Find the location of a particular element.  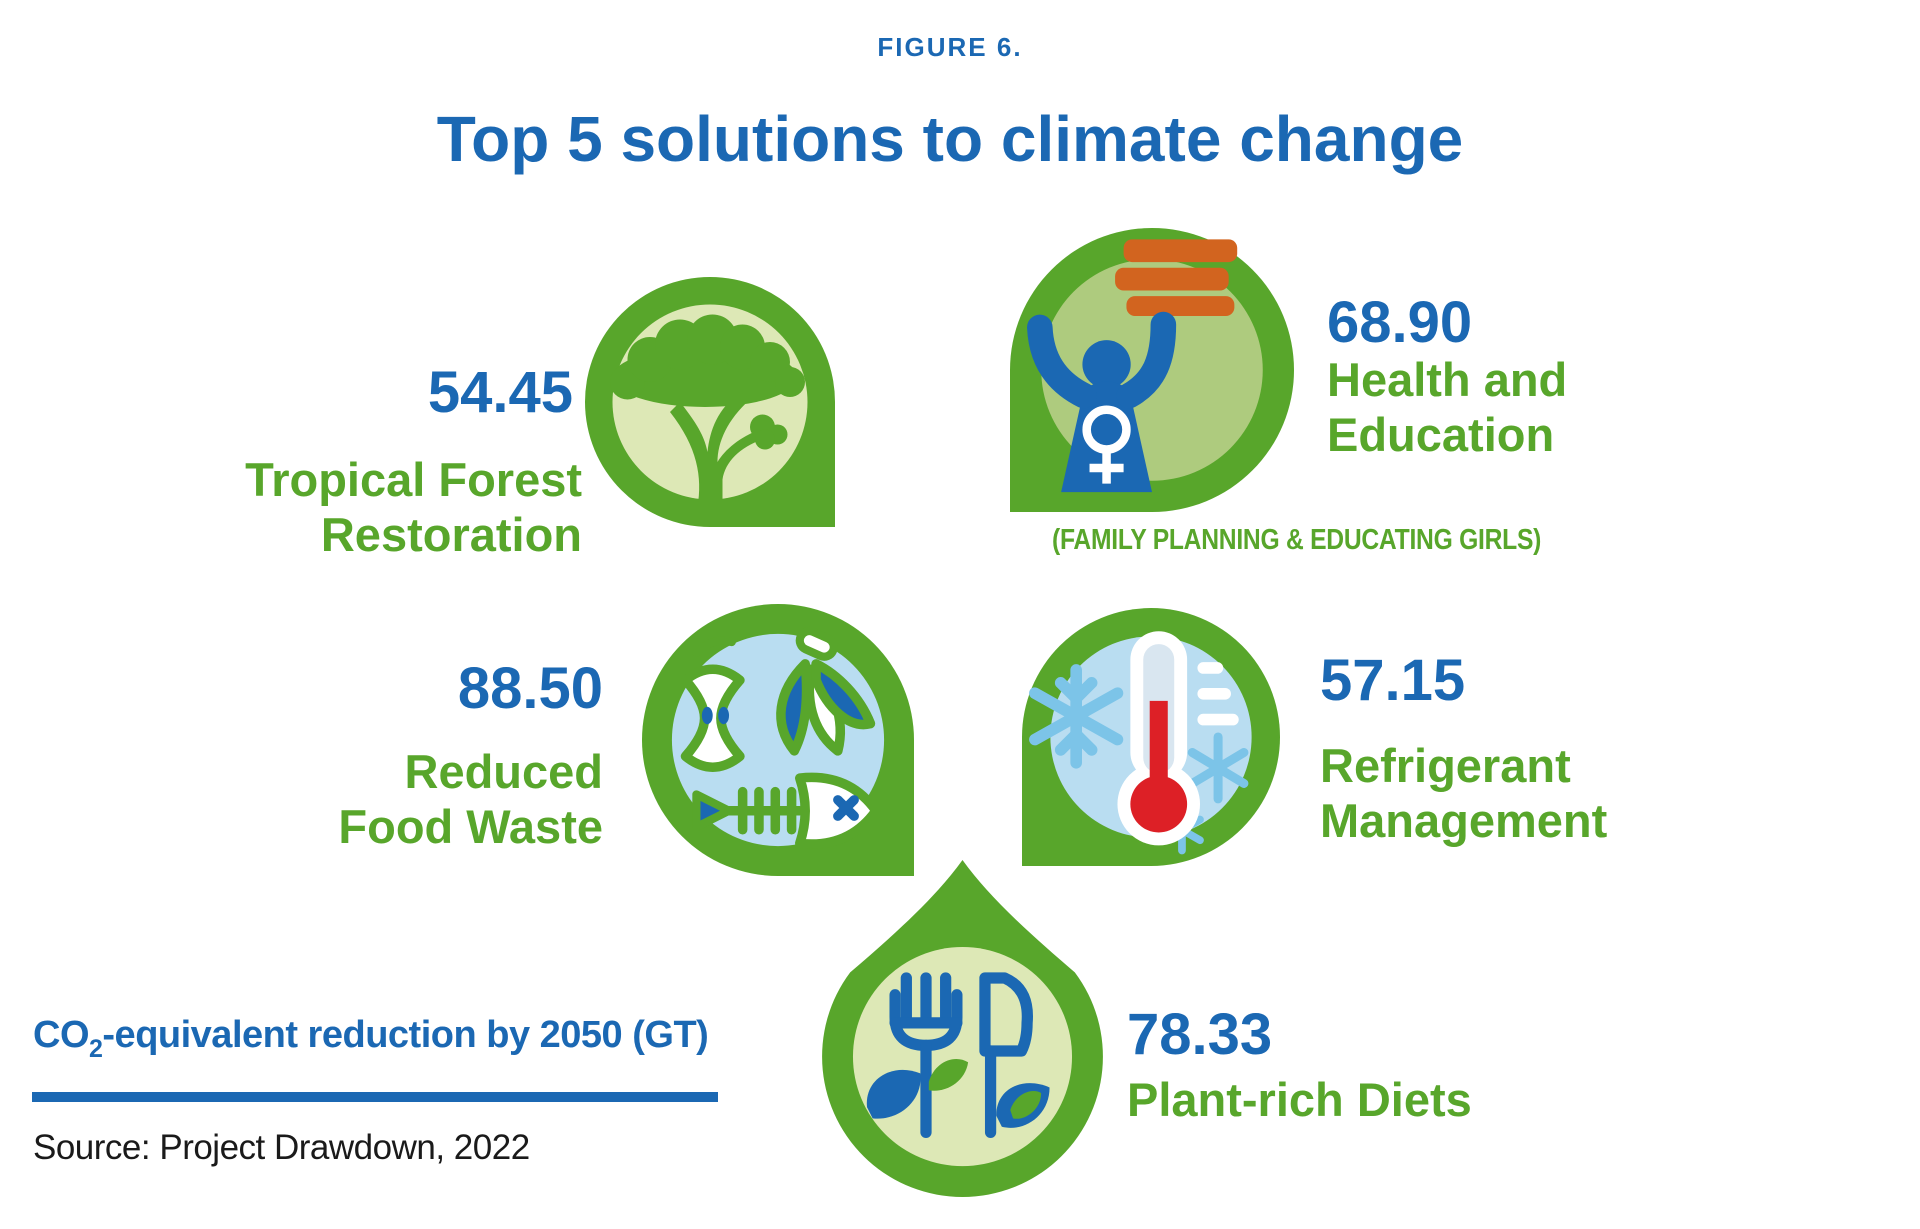

reduced-food-waste-badge is located at coordinates (778, 740).